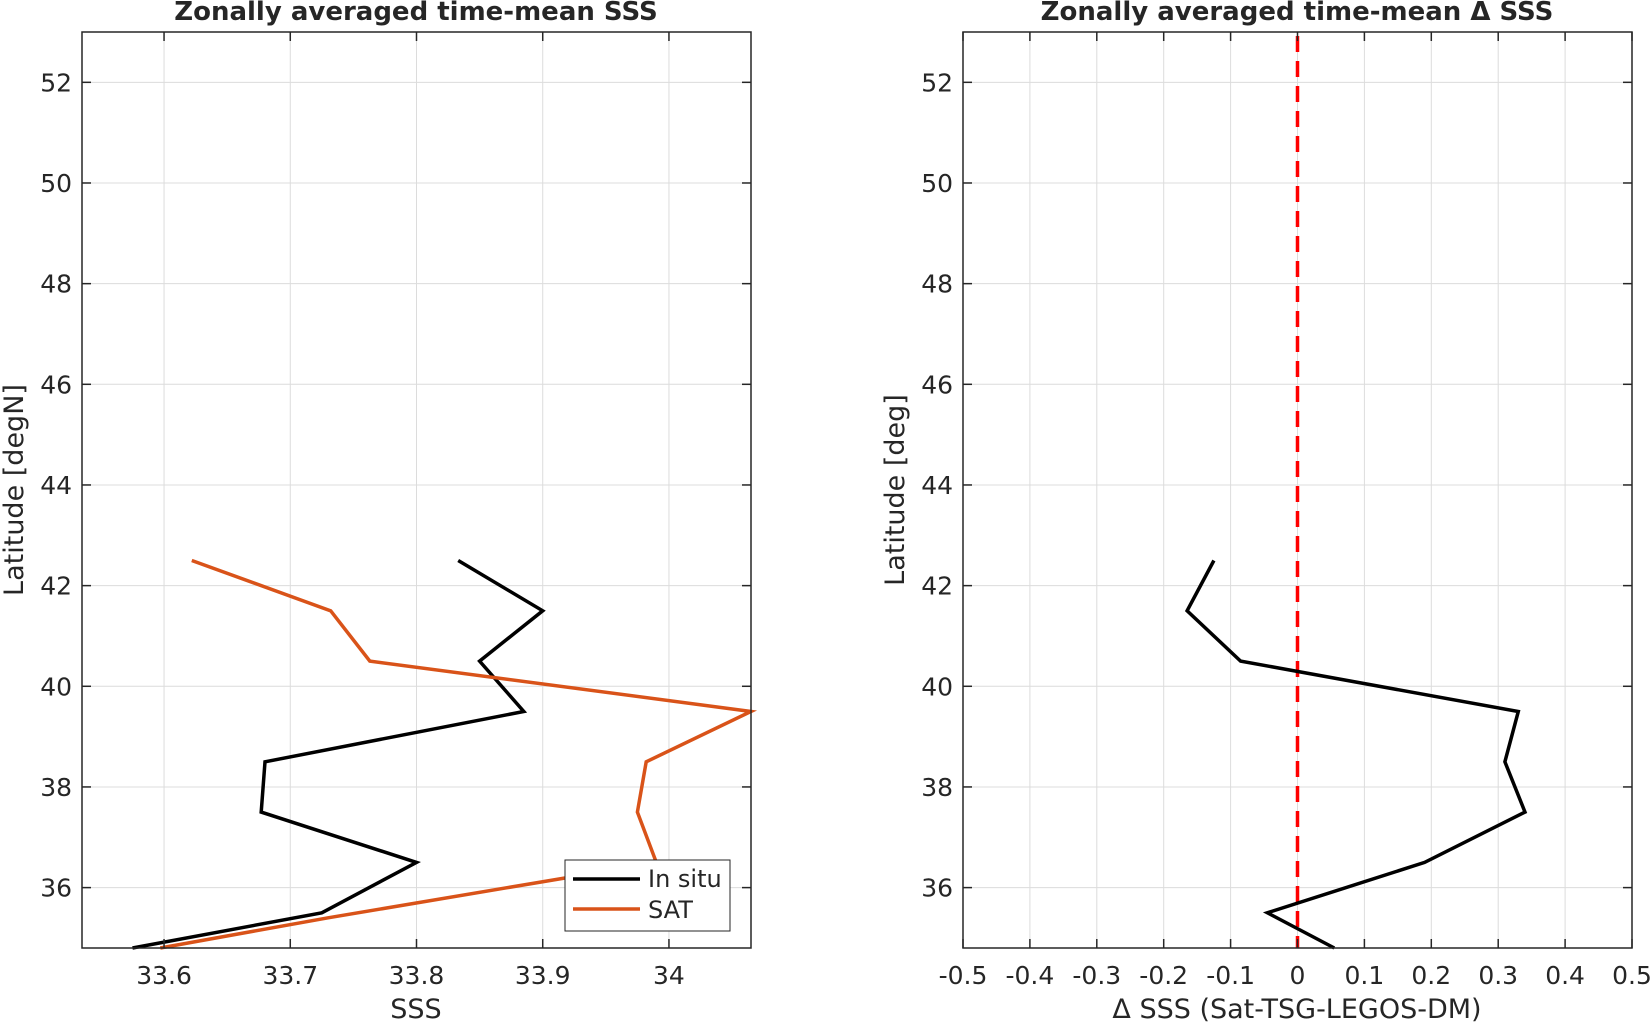 Image resolution: width=1651 pixels, height=1025 pixels. What do you see at coordinates (1565, 975) in the screenshot?
I see `x-tick-label: 0.4` at bounding box center [1565, 975].